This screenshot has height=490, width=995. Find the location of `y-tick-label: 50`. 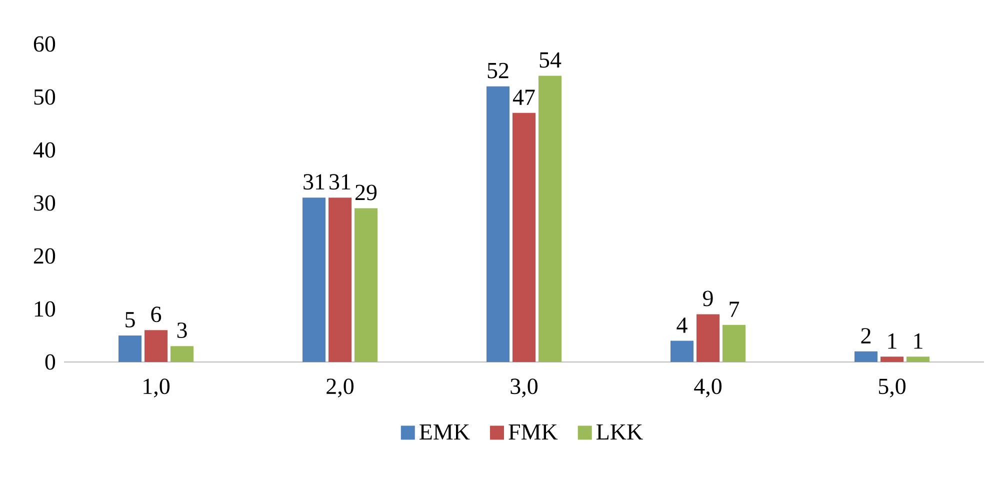

y-tick-label: 50 is located at coordinates (45, 97).